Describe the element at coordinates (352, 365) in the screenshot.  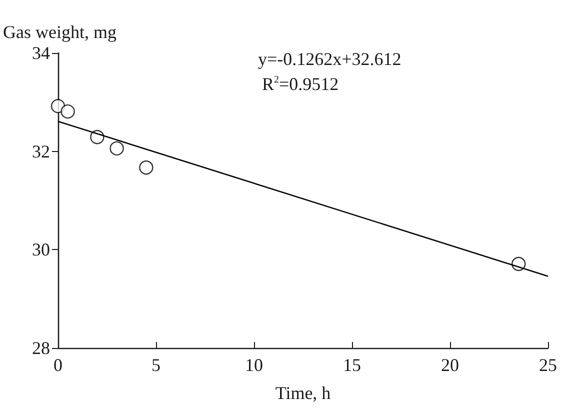
I see `x-tick-label: 15` at that location.